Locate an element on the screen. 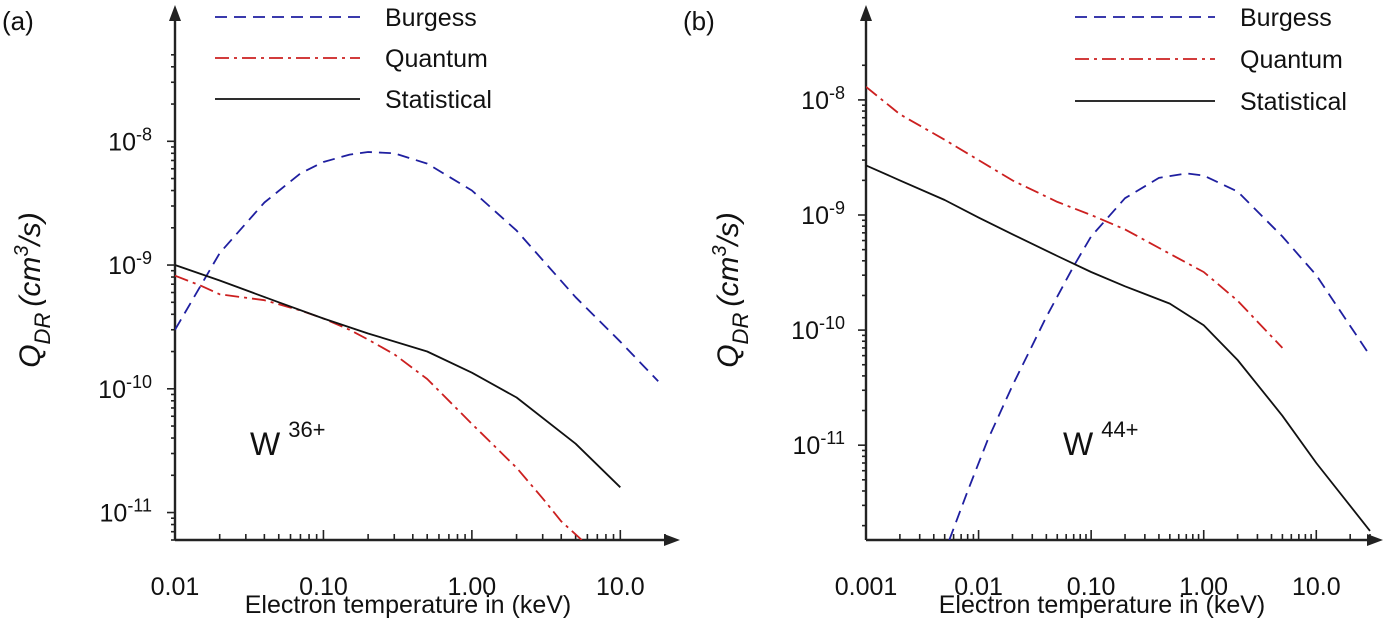 The image size is (1400, 636). series-line-burgess is located at coordinates (417, 266).